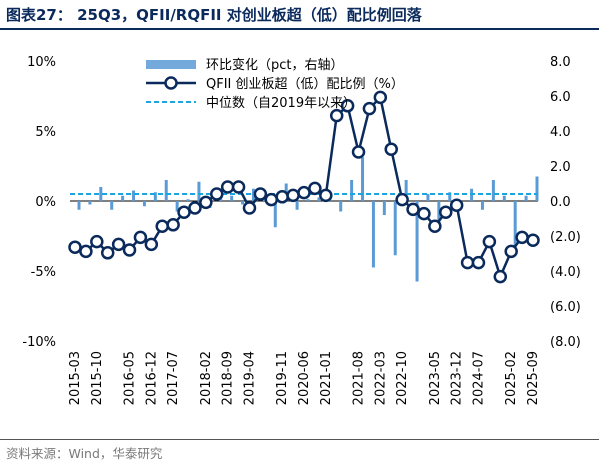  I want to click on right-tick-label: (4.0), so click(565, 272).